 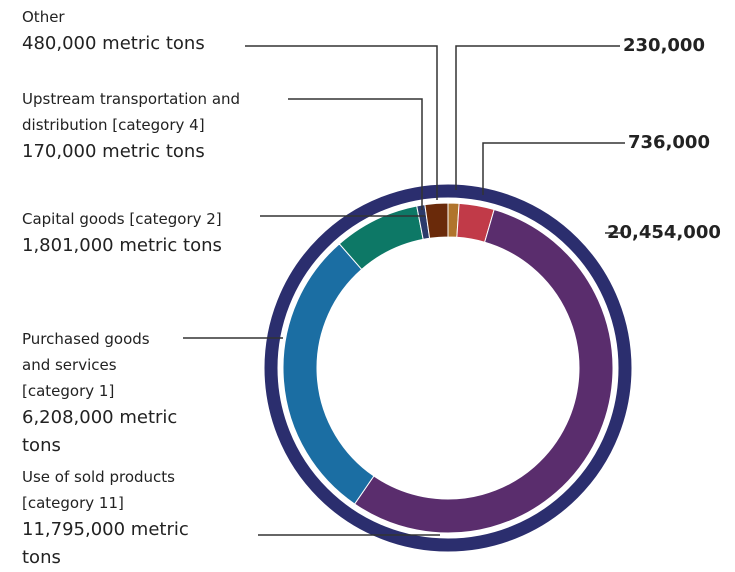 What do you see at coordinates (122, 245) in the screenshot?
I see `segment-value-label: 1,801,000 metric tons` at bounding box center [122, 245].